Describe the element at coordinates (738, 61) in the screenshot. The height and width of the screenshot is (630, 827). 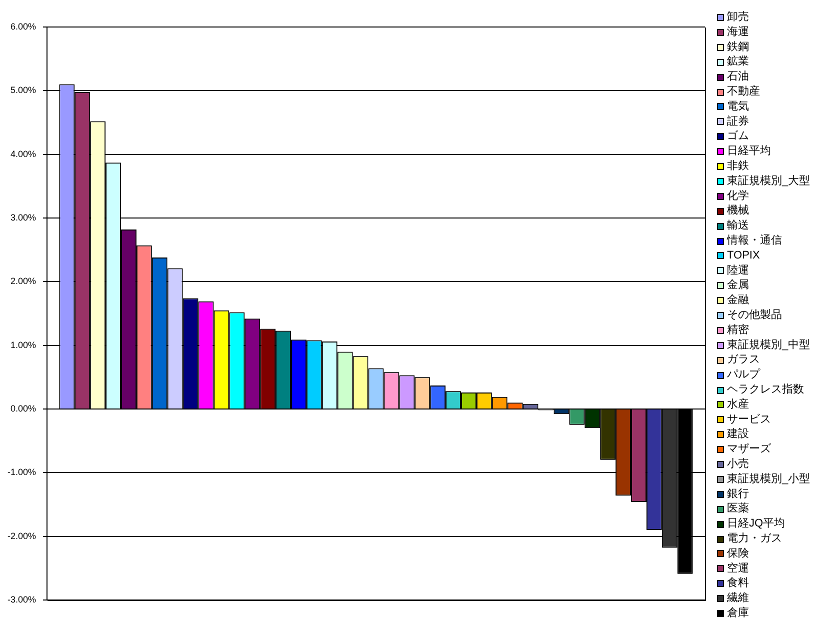
I see `legend-label: 鉱業` at that location.